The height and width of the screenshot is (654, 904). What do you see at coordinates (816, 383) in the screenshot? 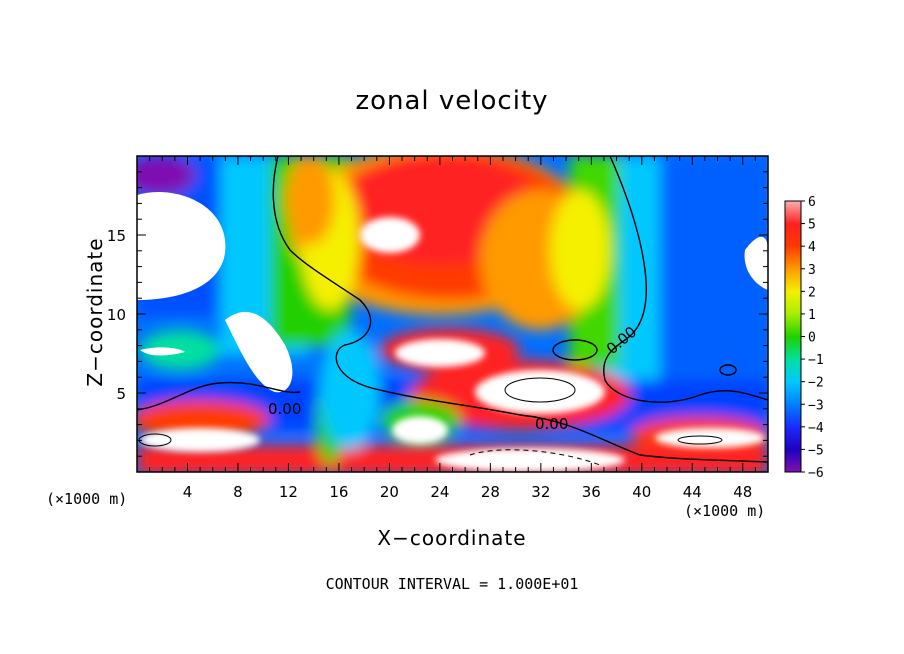
I see `colorbar-label: −2` at bounding box center [816, 383].